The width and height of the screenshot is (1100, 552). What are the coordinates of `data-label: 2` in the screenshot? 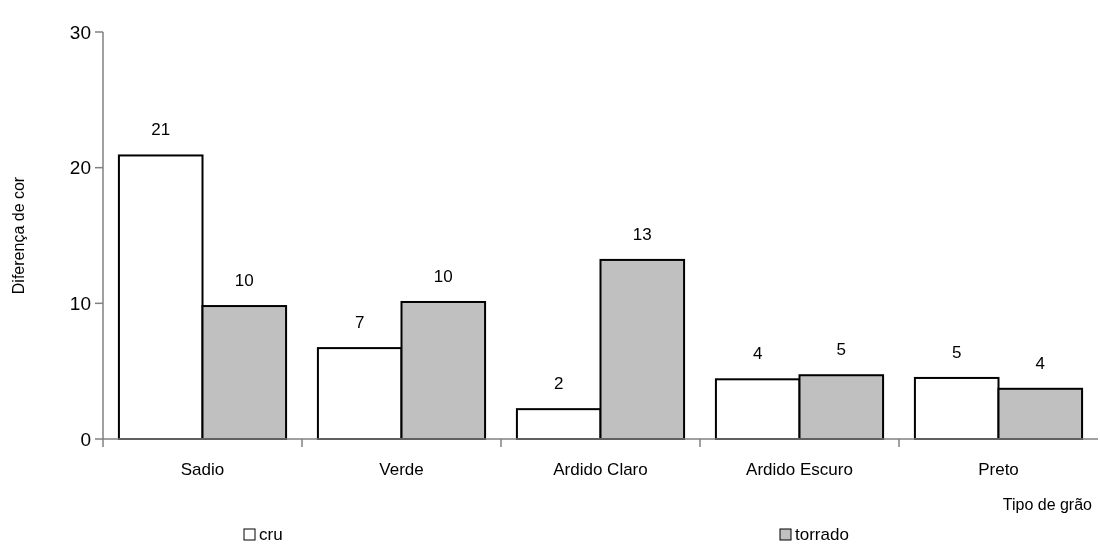 It's located at (558, 384).